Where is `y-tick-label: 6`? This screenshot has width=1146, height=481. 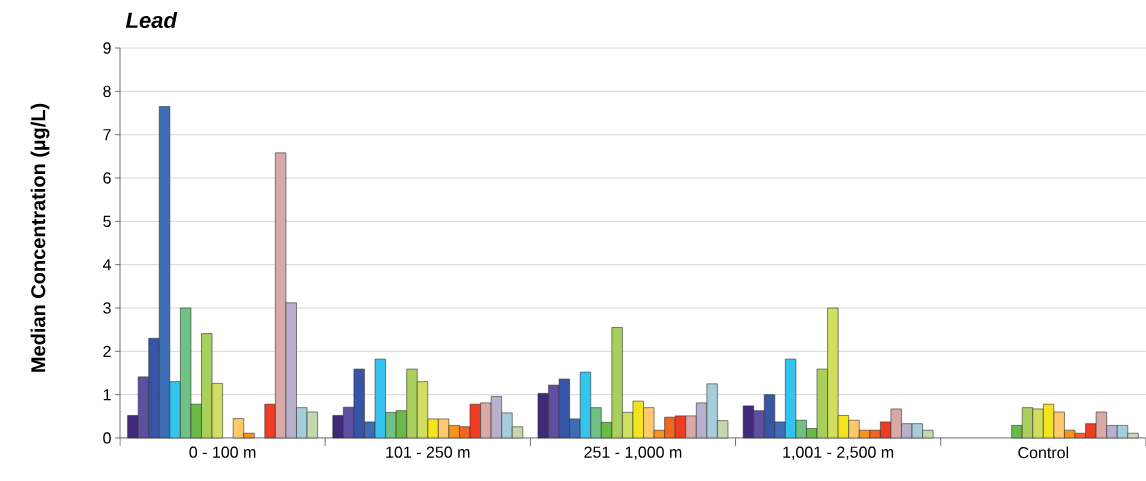 y-tick-label: 6 is located at coordinates (107, 178).